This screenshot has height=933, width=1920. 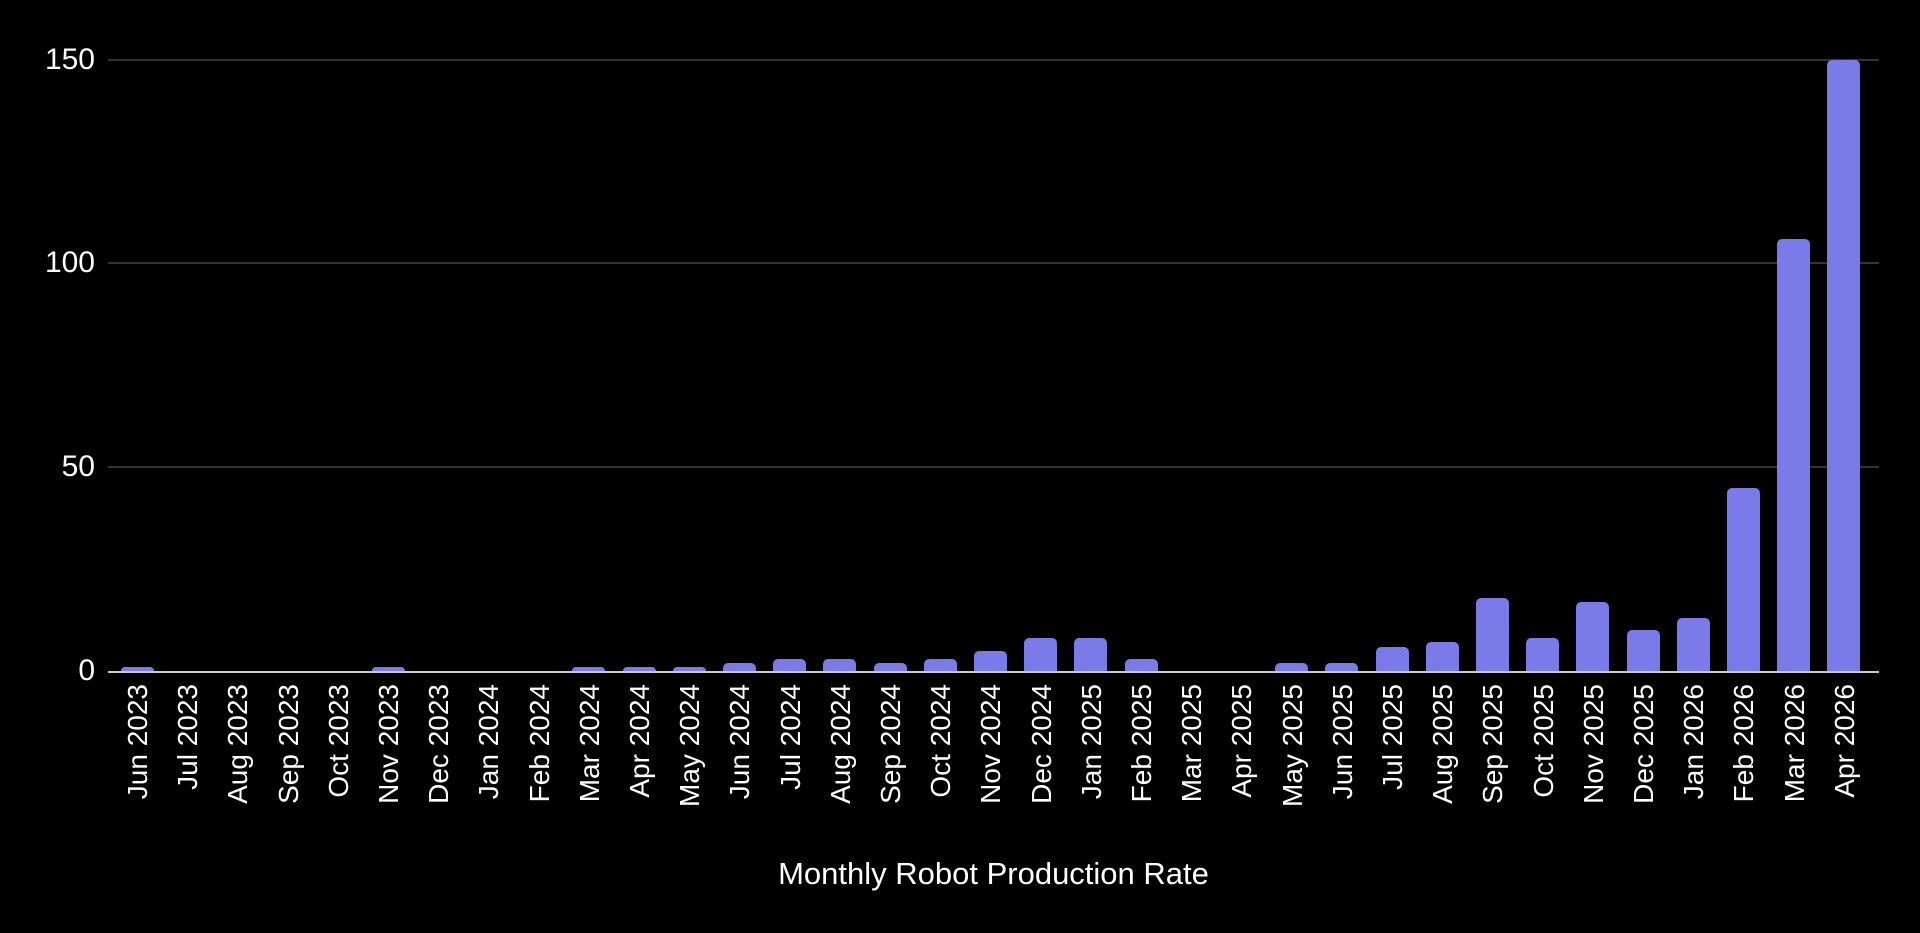 What do you see at coordinates (539, 743) in the screenshot?
I see `x-axis-tick-label: Feb 2024` at bounding box center [539, 743].